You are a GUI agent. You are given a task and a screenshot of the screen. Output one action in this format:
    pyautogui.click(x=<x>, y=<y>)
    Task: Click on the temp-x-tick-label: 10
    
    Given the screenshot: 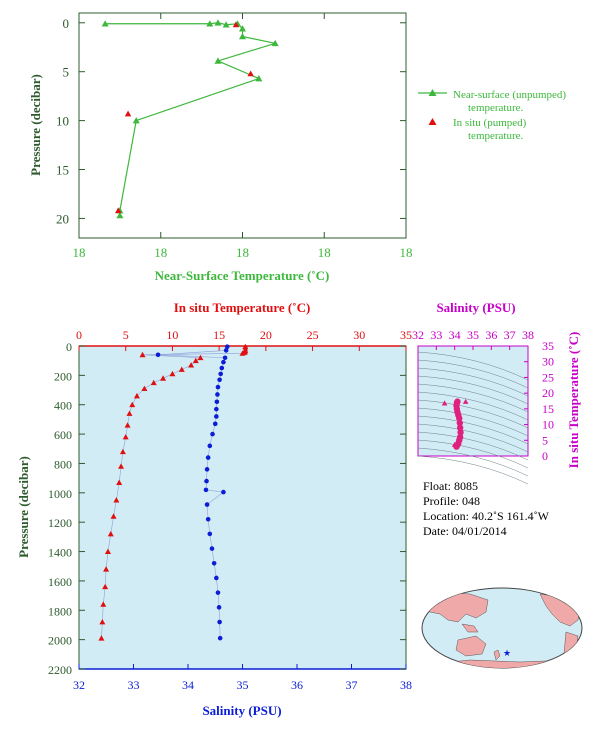 What is the action you would take?
    pyautogui.click(x=172, y=335)
    